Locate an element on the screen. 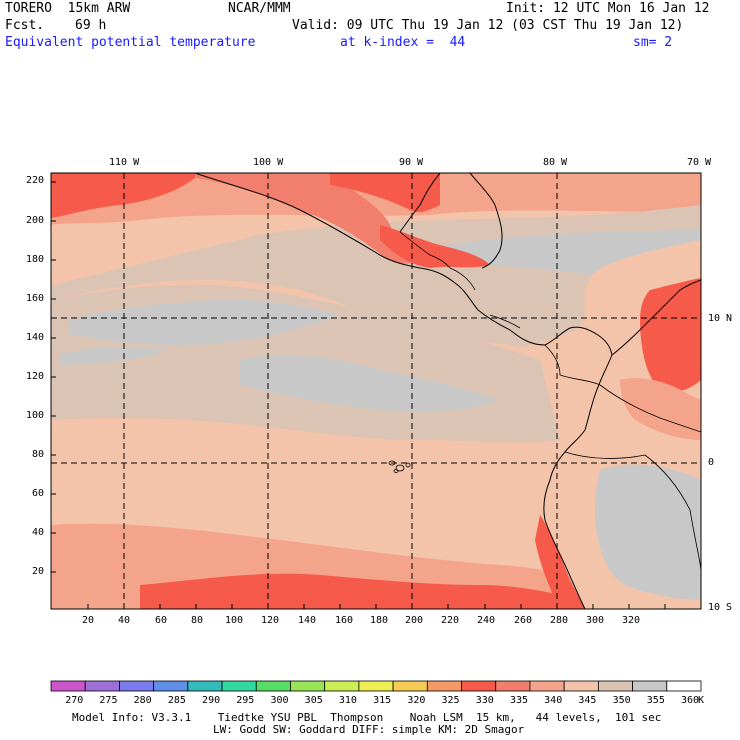 This screenshot has height=740, width=740. colorbar-label: 310 is located at coordinates (347, 700).